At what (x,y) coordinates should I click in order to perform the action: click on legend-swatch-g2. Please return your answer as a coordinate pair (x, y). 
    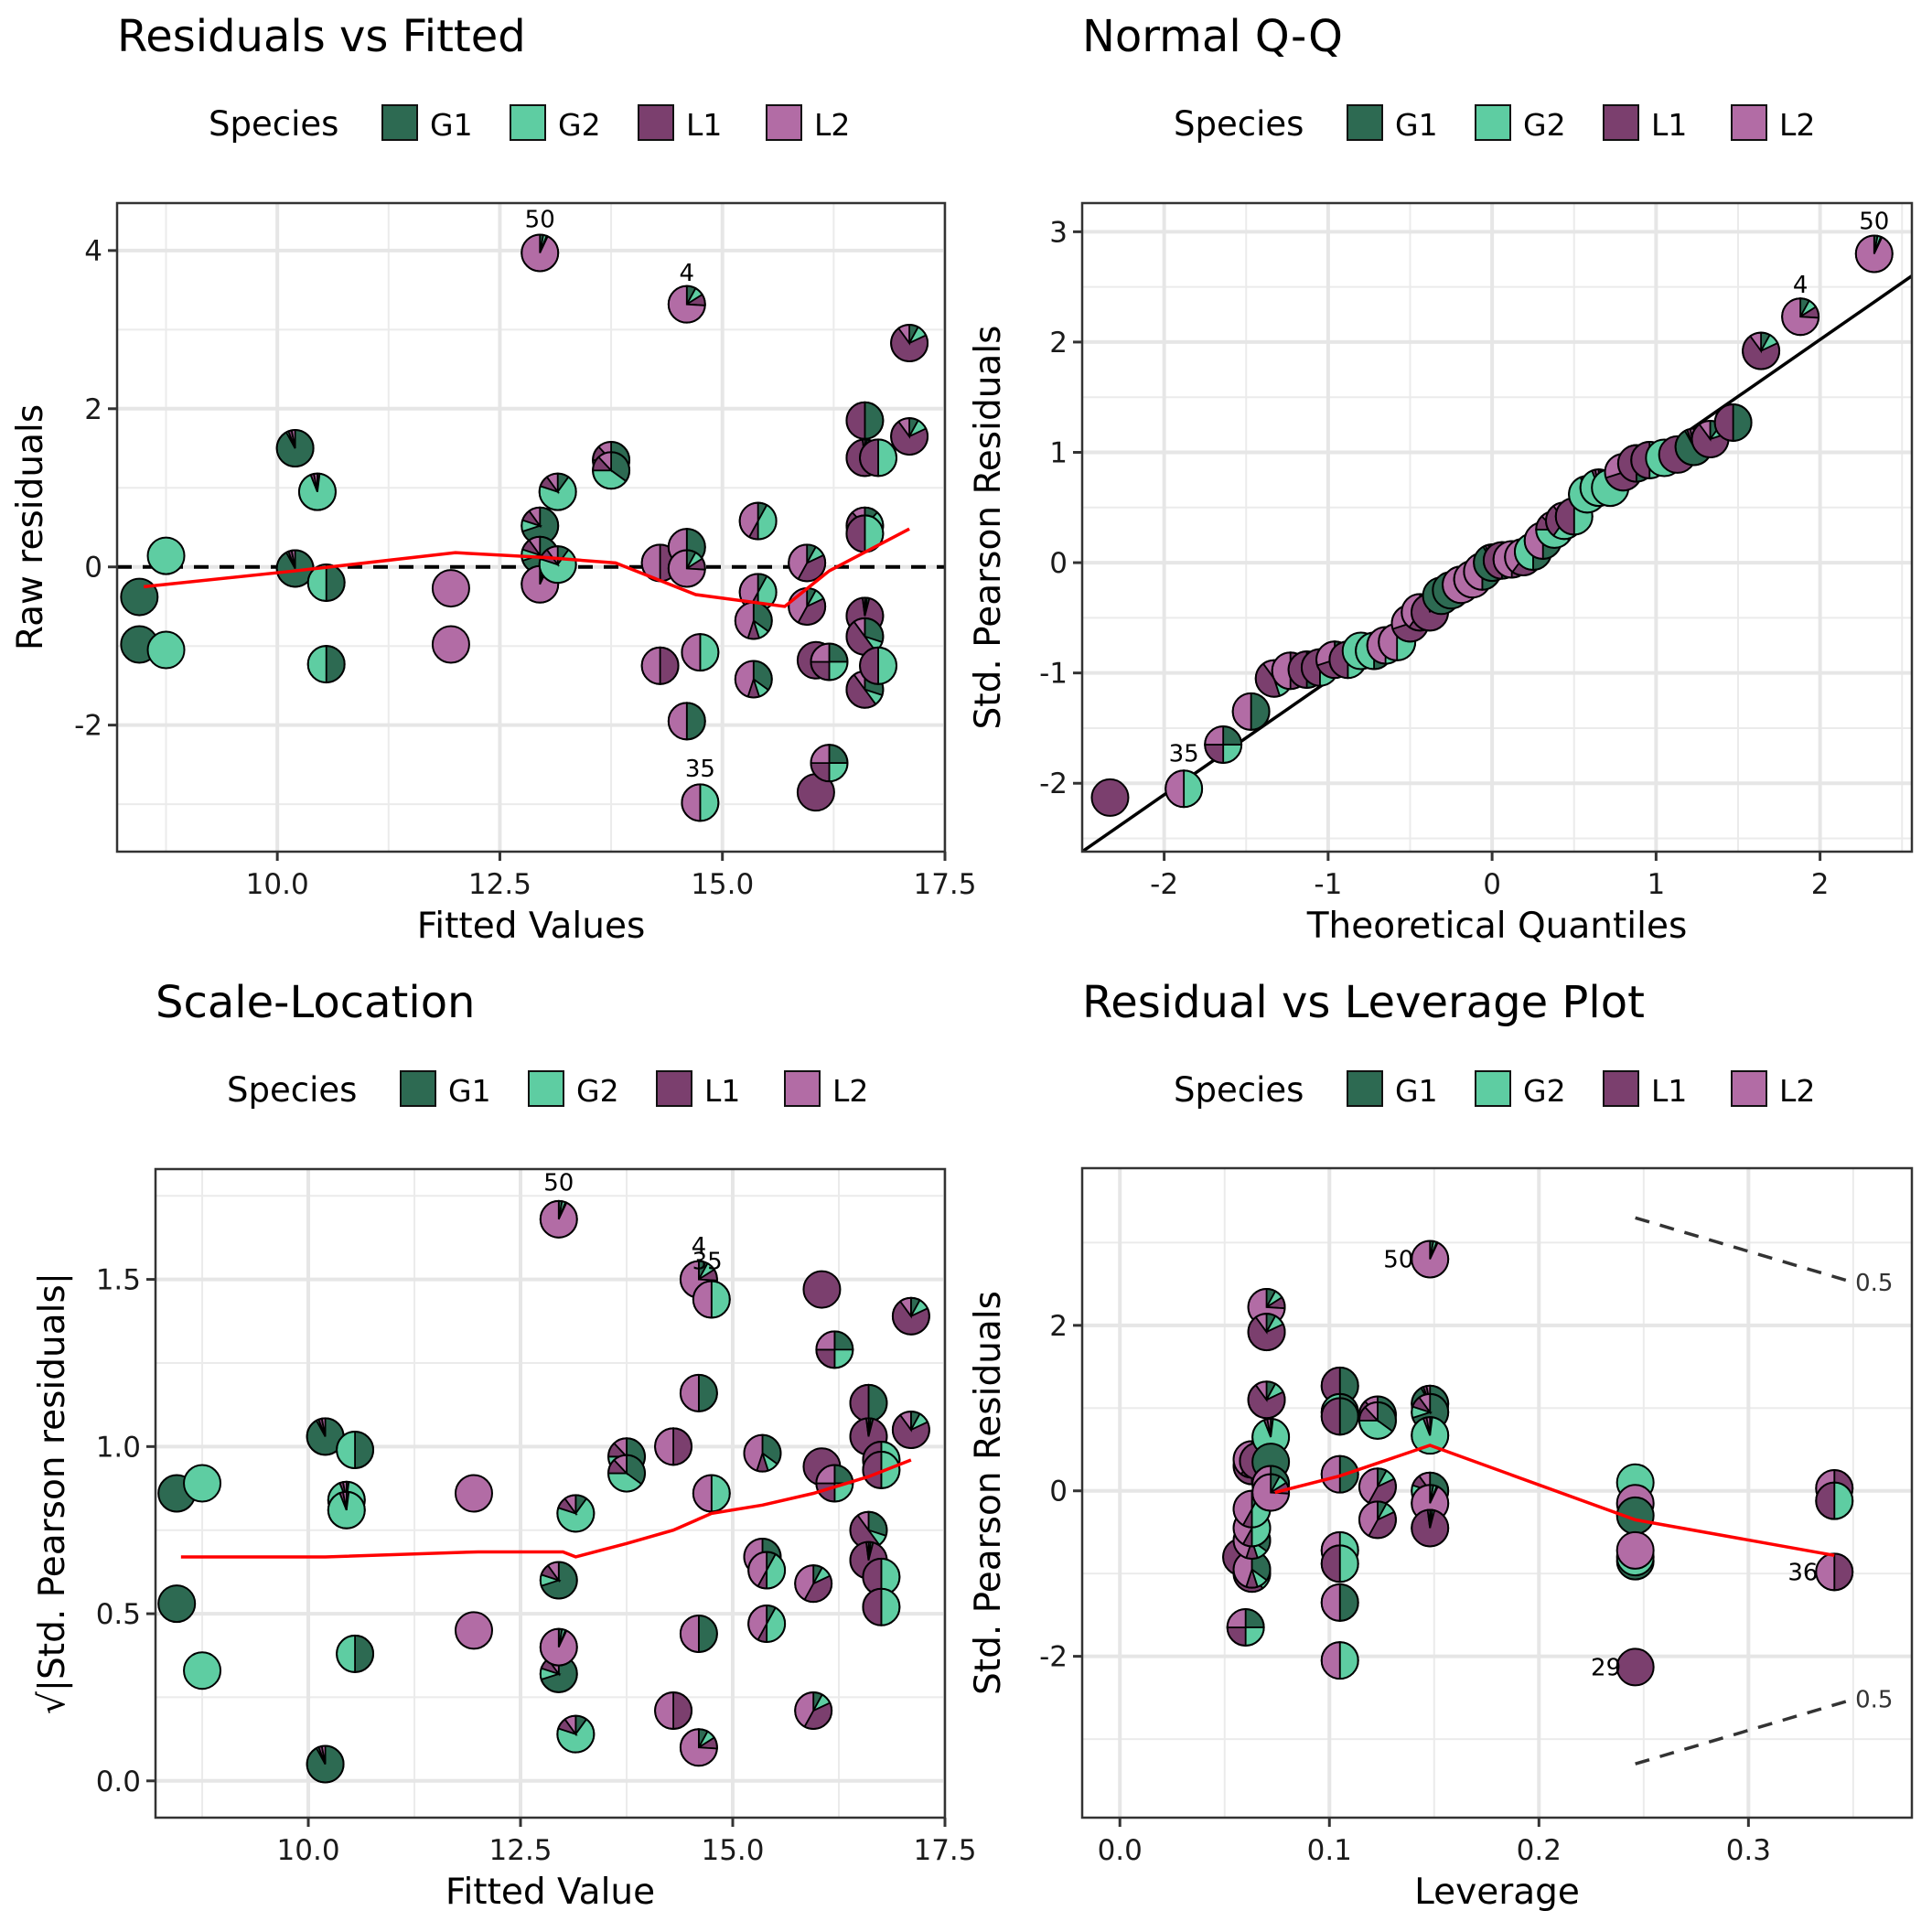
    Looking at the image, I should click on (528, 123).